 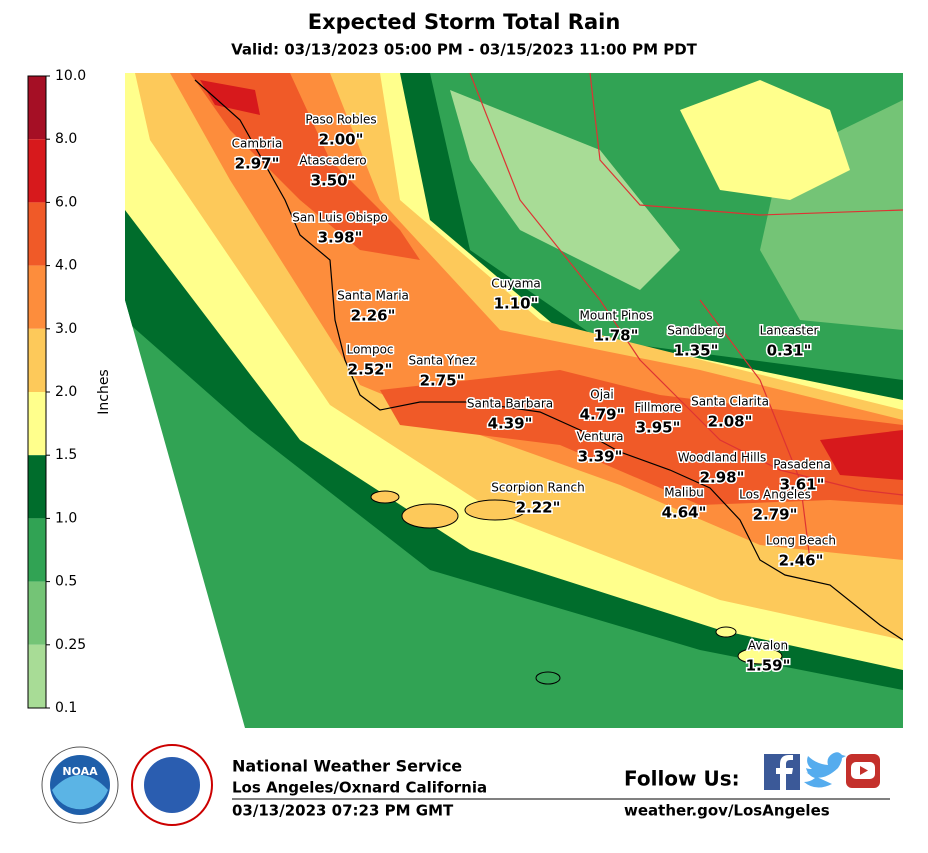 What do you see at coordinates (768, 666) in the screenshot?
I see `rain-amount: 1.59"` at bounding box center [768, 666].